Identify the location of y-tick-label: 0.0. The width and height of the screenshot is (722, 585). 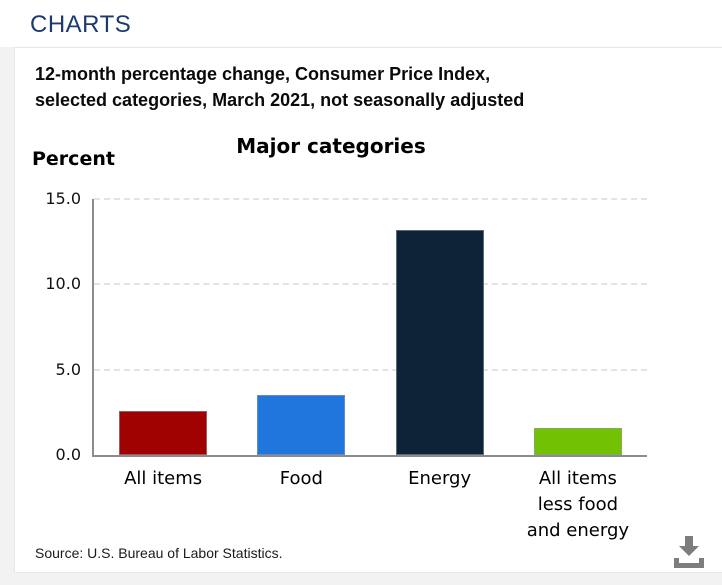
(68, 454).